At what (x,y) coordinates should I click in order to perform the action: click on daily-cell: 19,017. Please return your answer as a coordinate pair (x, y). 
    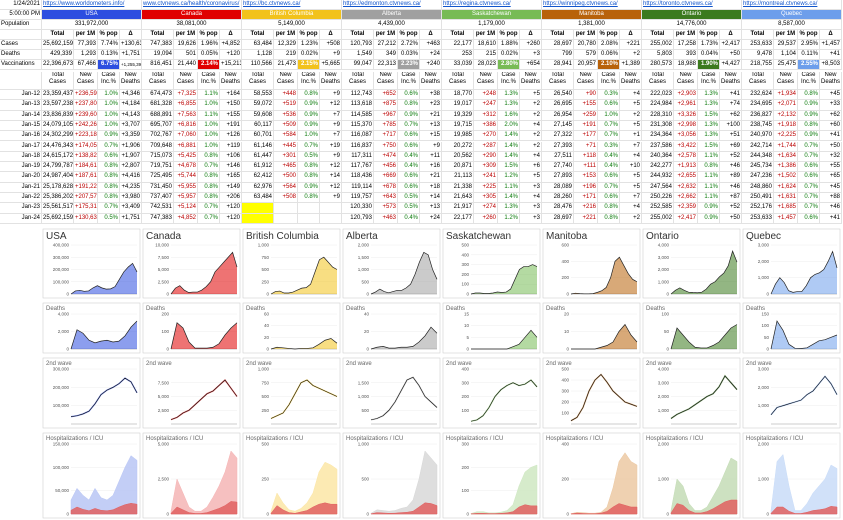
    Looking at the image, I should click on (458, 105).